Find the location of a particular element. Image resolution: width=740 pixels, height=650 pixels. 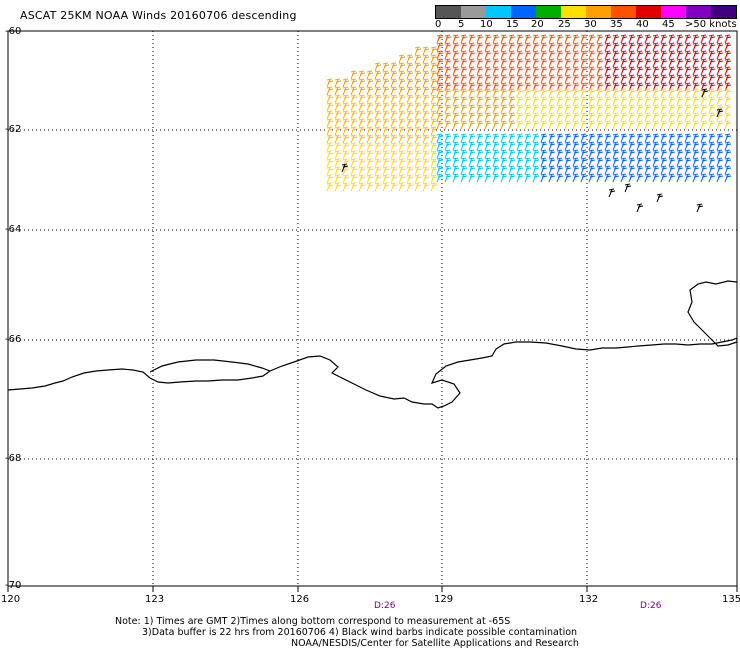

lat-label: -68 is located at coordinates (13, 458).